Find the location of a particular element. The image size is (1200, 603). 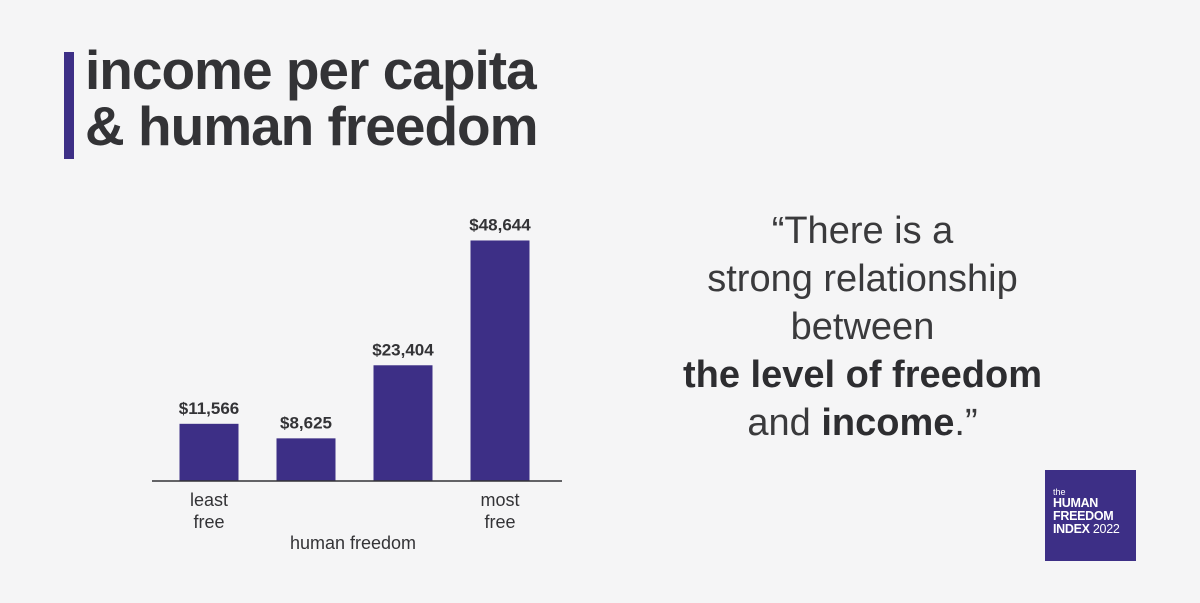

hfi-logo: the HUMAN FREEDOM INDEX 2022 is located at coordinates (1090, 515).